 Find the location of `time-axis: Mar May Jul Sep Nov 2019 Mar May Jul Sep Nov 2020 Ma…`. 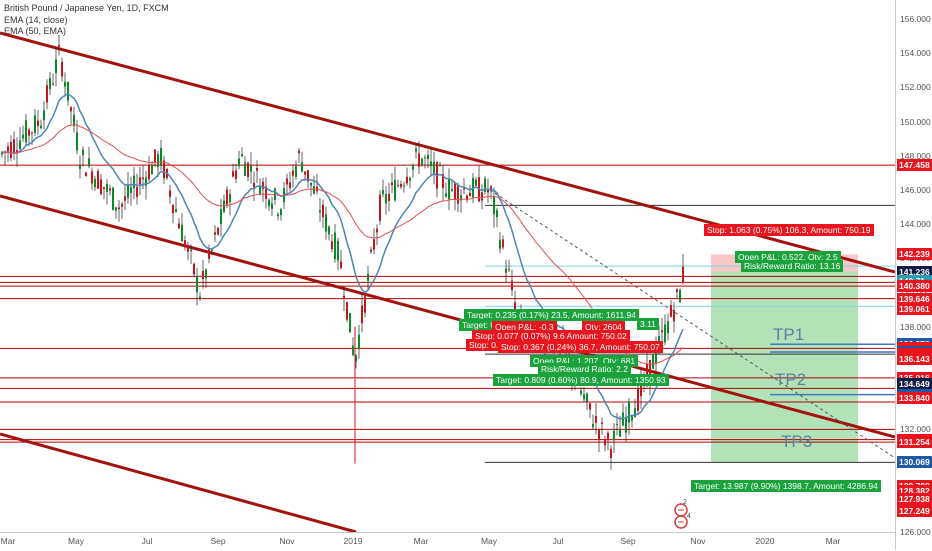

time-axis: Mar May Jul Sep Nov 2019 Mar May Jul Sep Nov 2020 Ma… is located at coordinates (447, 541).